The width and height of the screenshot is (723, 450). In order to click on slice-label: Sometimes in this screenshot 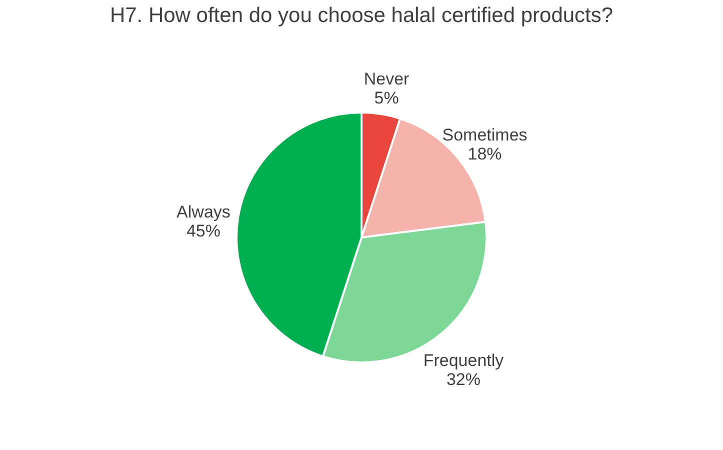, I will do `click(485, 135)`.